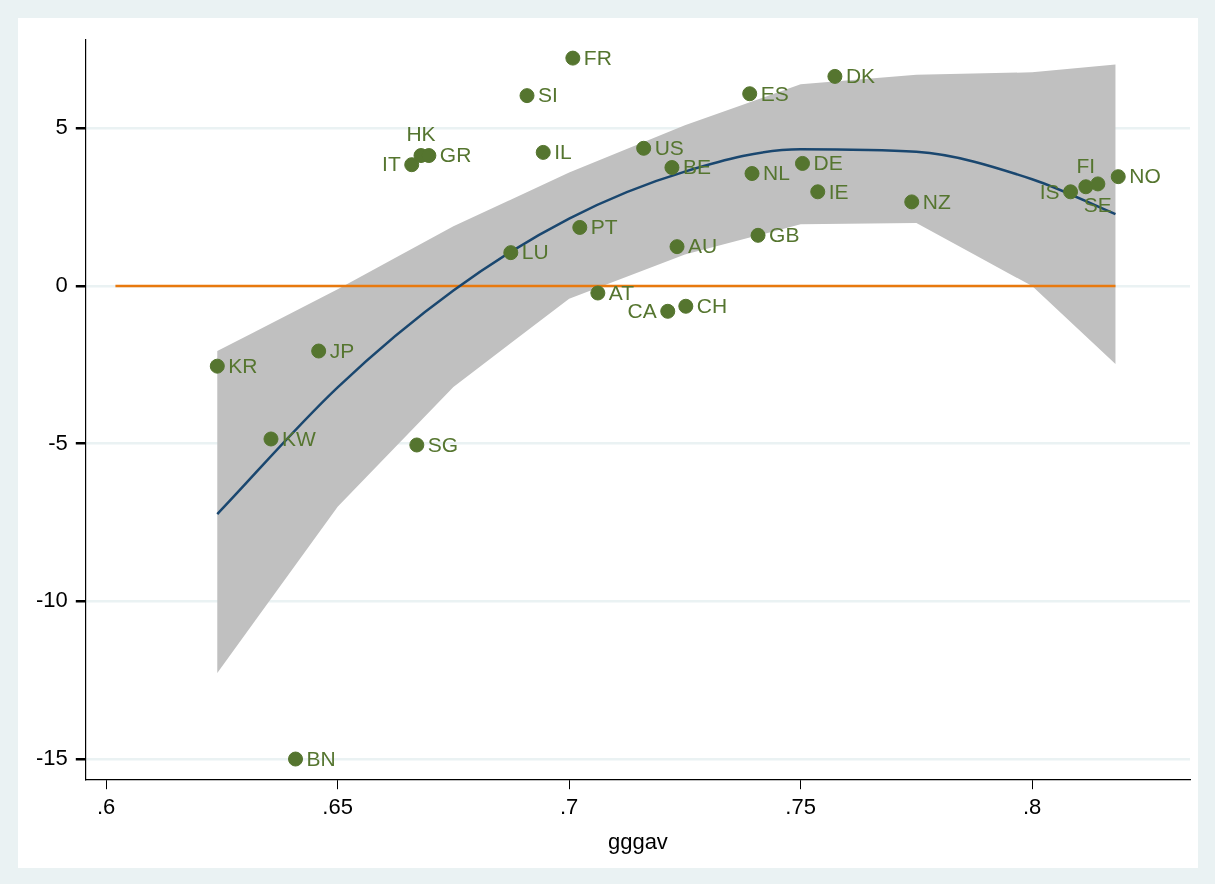 This screenshot has width=1215, height=884. Describe the element at coordinates (669, 148) in the screenshot. I see `data-label: US` at that location.